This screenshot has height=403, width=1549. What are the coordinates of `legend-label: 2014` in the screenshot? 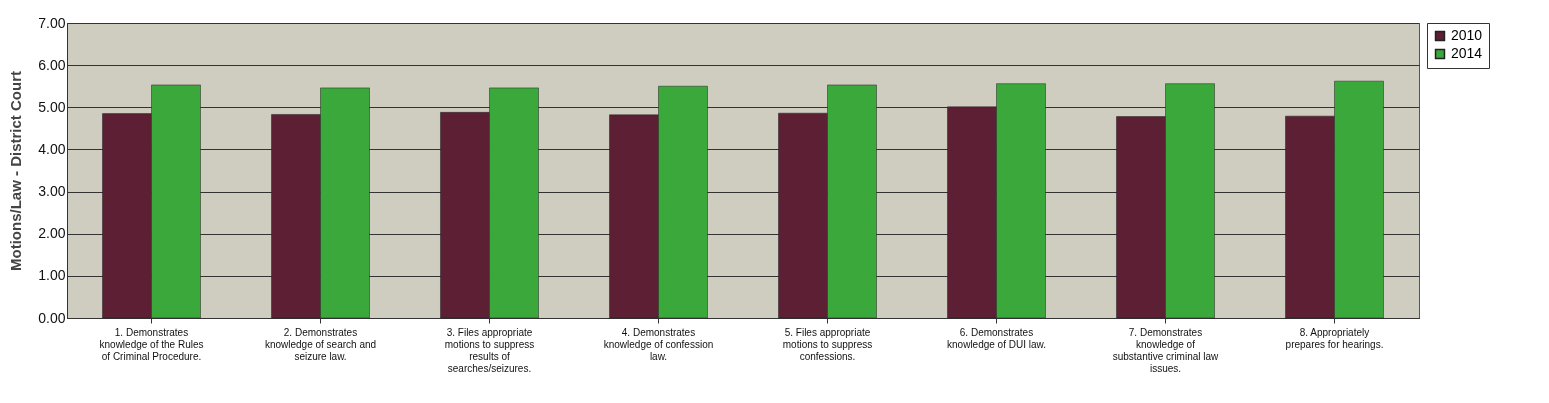 It's located at (1467, 53).